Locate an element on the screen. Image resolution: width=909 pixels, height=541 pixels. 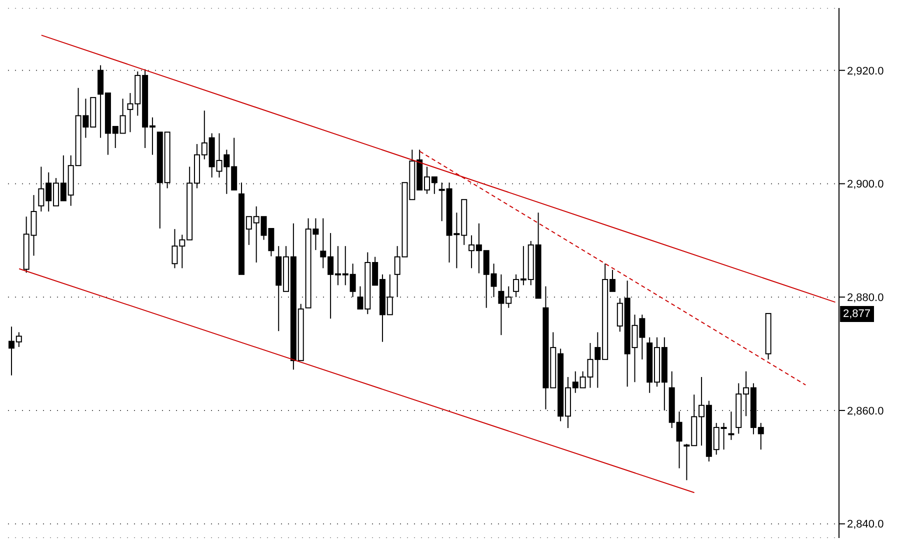
y-tick-label: 2,900.0 is located at coordinates (865, 184).